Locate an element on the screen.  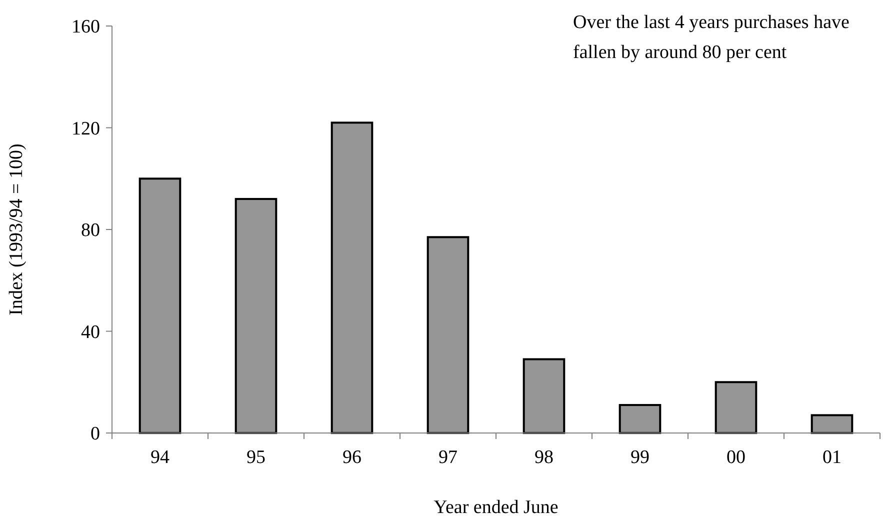
x-tick-label: 97 is located at coordinates (448, 457).